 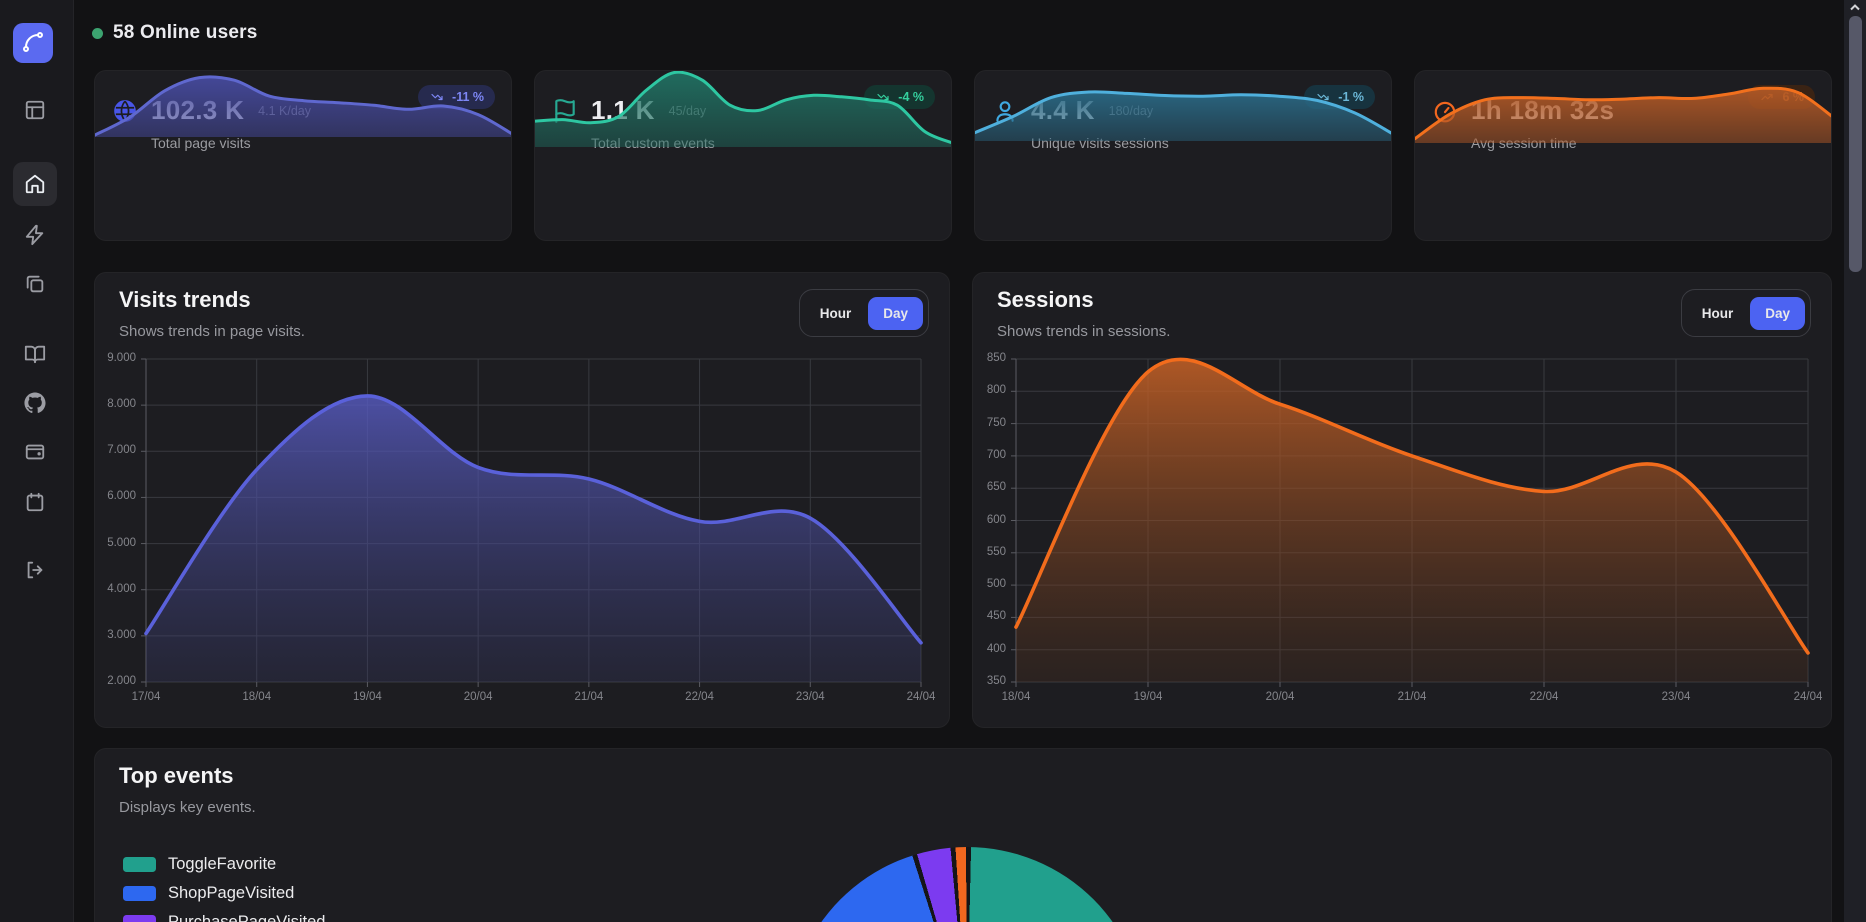 What do you see at coordinates (996, 519) in the screenshot?
I see `y-axis-label: 600` at bounding box center [996, 519].